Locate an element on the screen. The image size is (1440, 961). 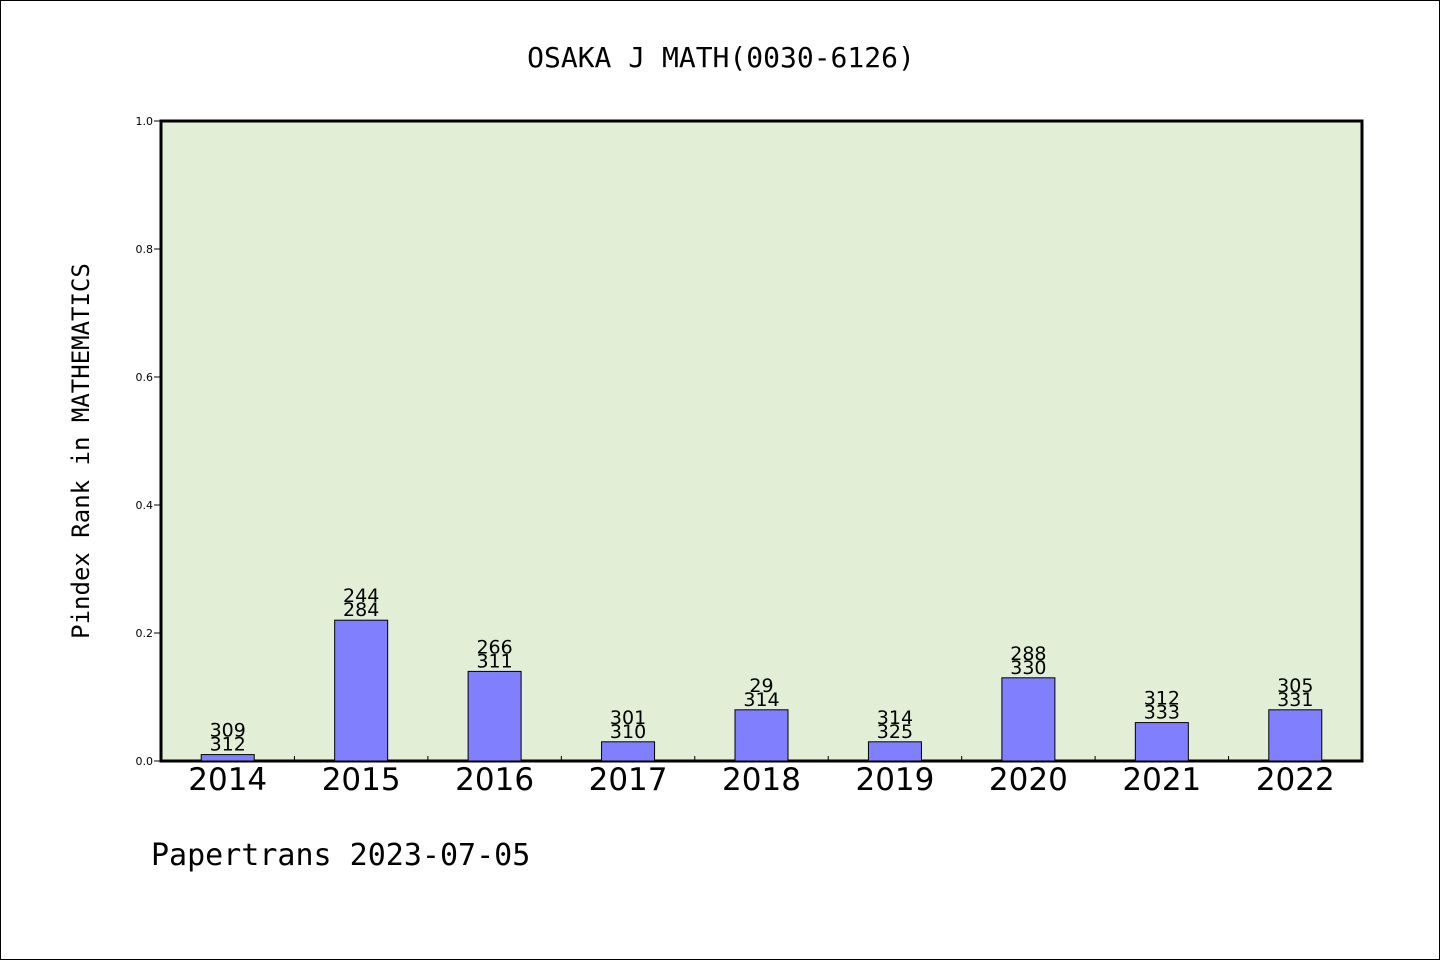
y-tick-label: 0.2 is located at coordinates (145, 633).